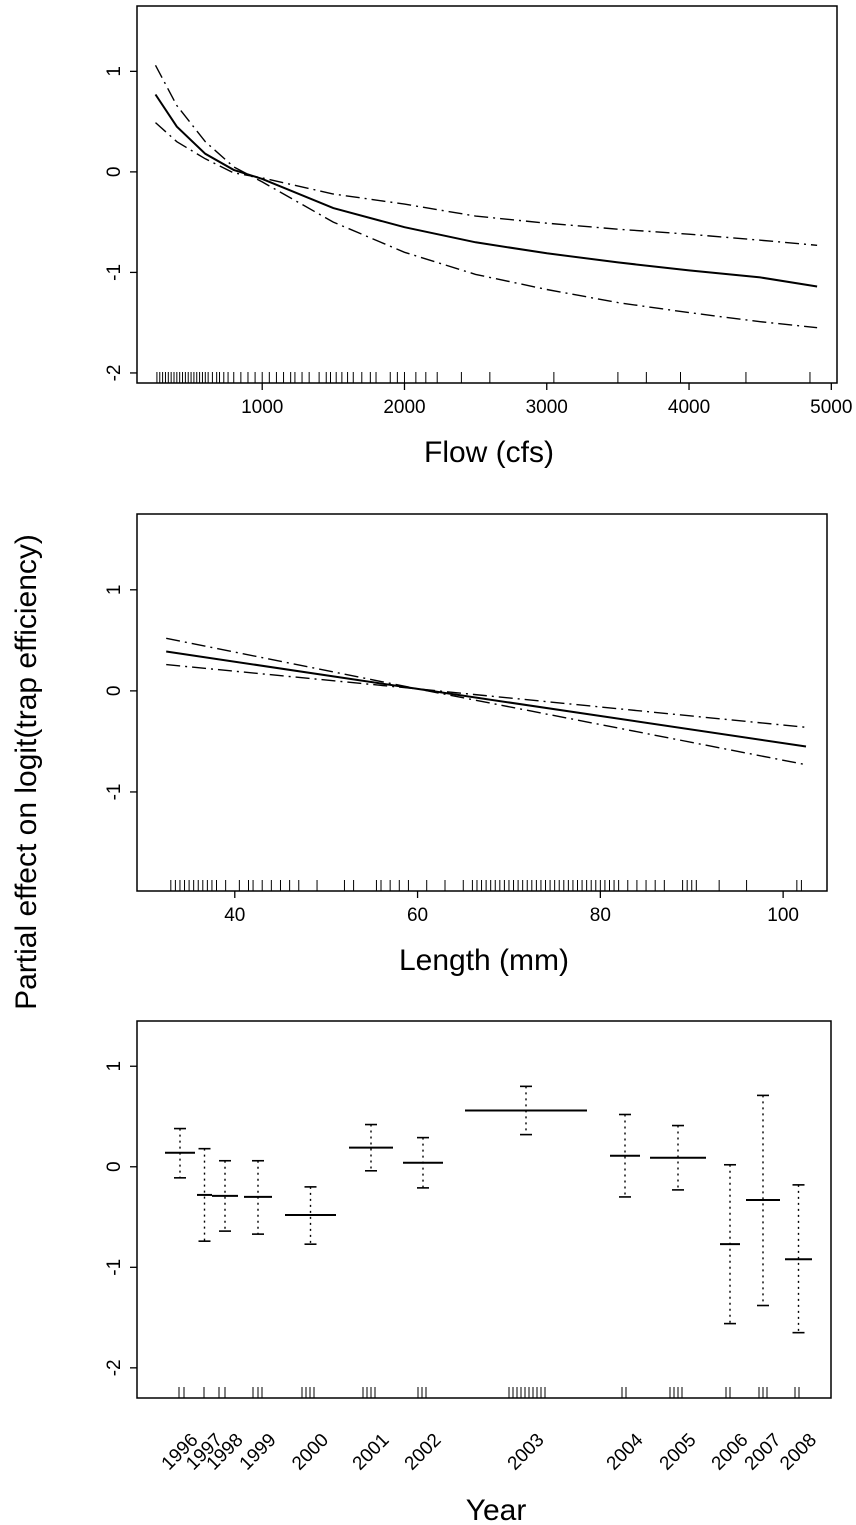  What do you see at coordinates (600, 915) in the screenshot?
I see `x-tick-label: 80` at bounding box center [600, 915].